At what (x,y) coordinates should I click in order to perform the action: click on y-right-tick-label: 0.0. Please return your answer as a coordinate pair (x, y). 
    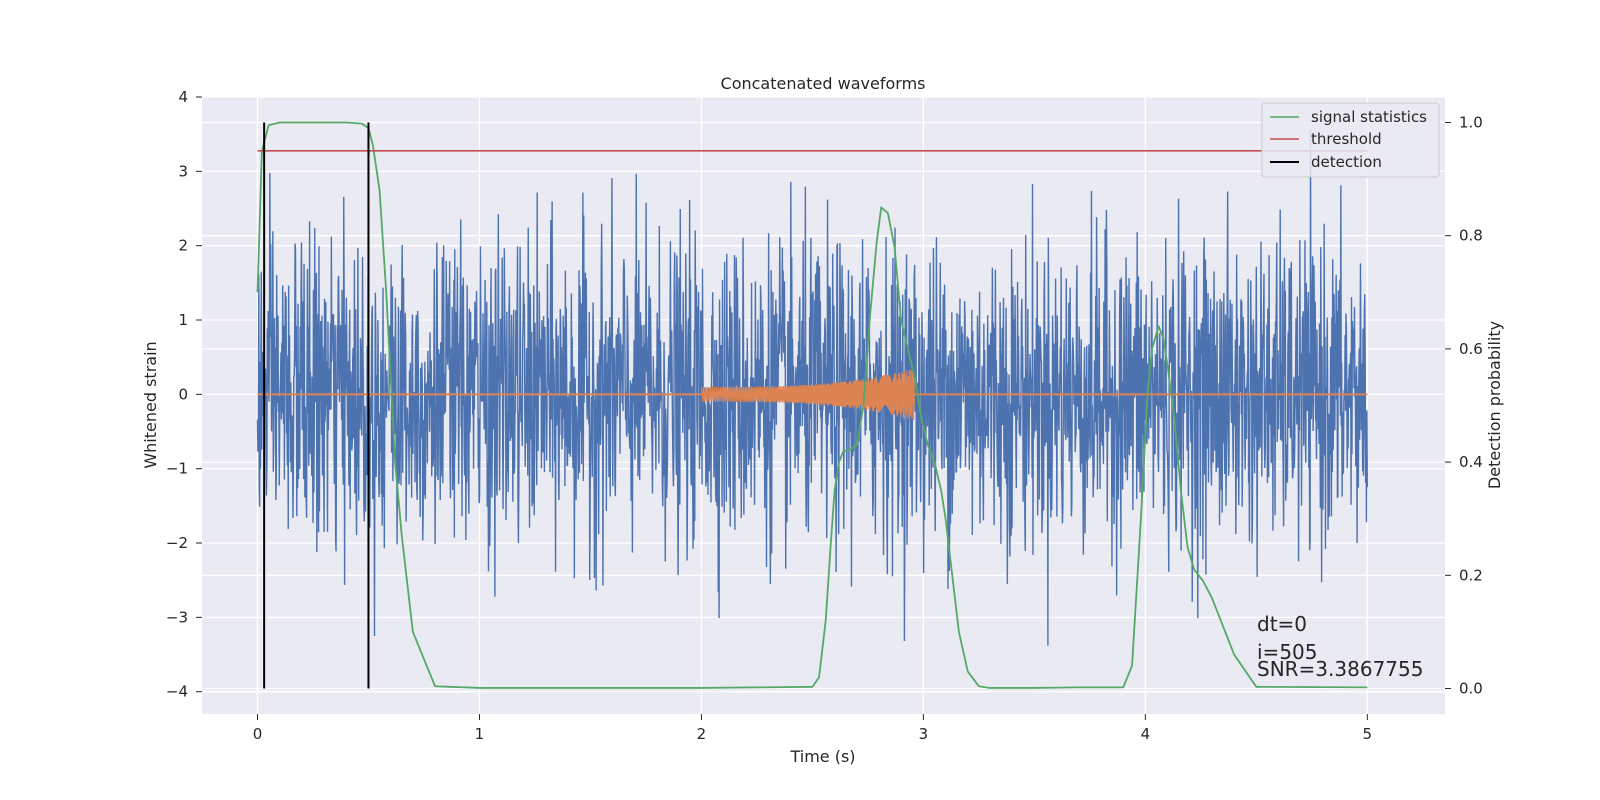
    Looking at the image, I should click on (1471, 689).